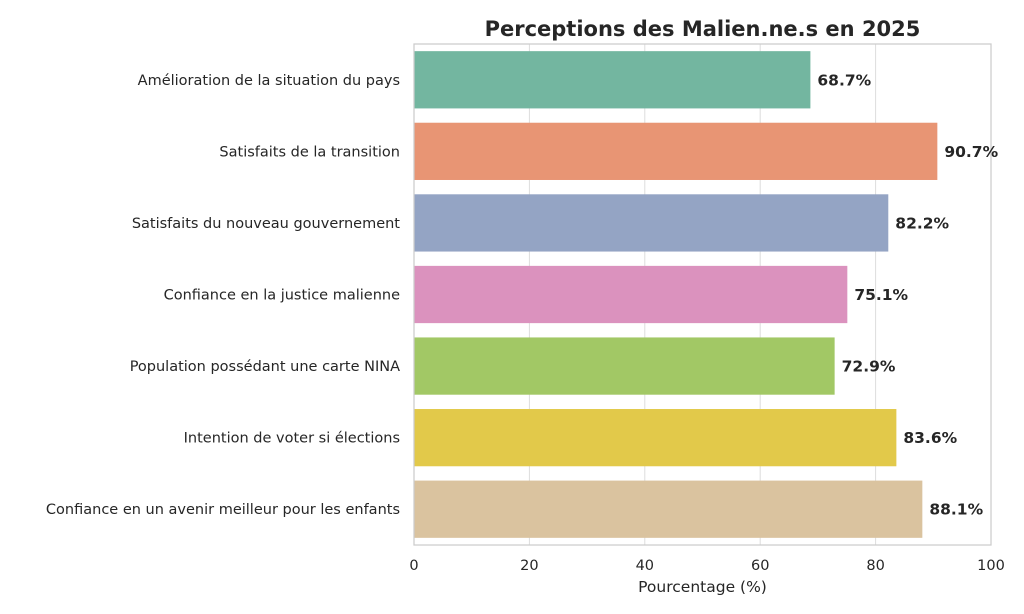  What do you see at coordinates (844, 80) in the screenshot?
I see `value-label: 68.7%` at bounding box center [844, 80].